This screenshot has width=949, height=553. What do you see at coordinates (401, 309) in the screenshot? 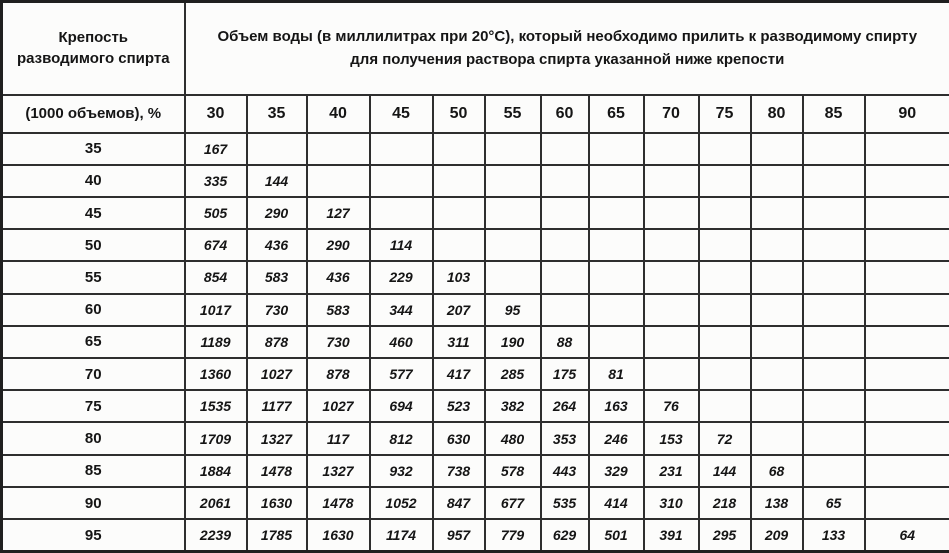
I see `value-cell: 344` at bounding box center [401, 309].